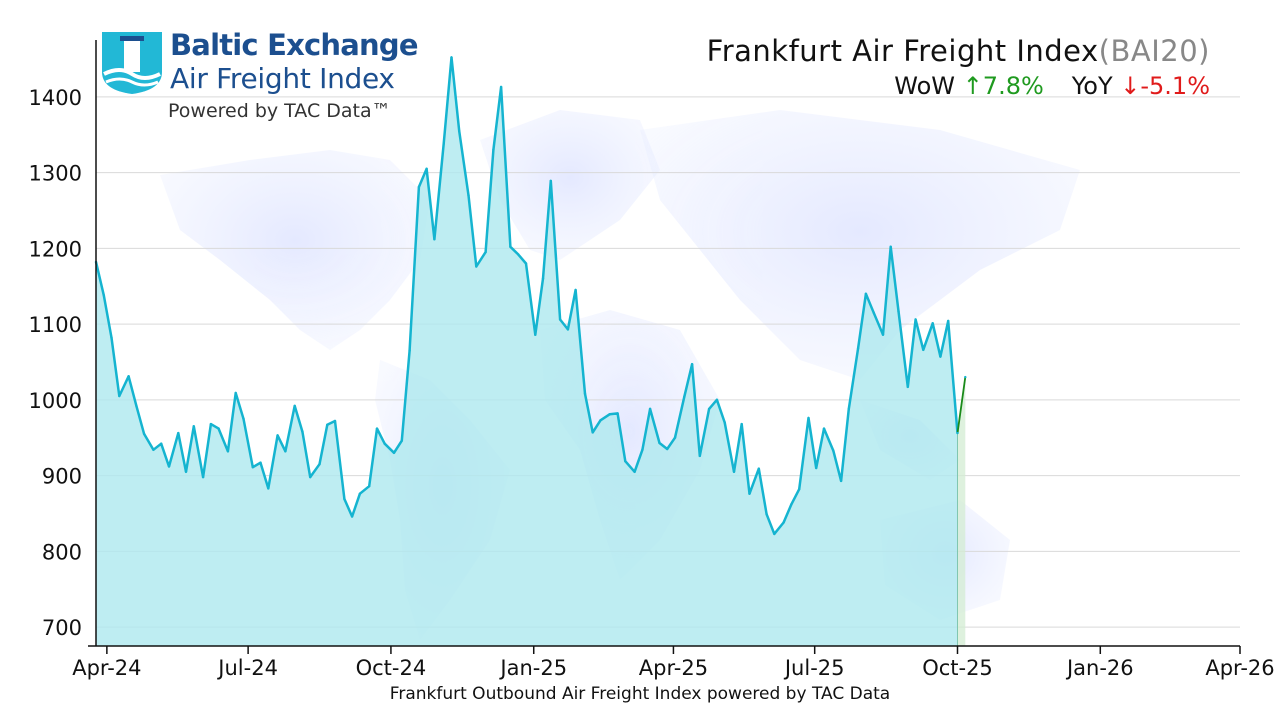 This screenshot has width=1280, height=720. Describe the element at coordinates (106, 668) in the screenshot. I see `x-tick-label: Apr-24` at that location.